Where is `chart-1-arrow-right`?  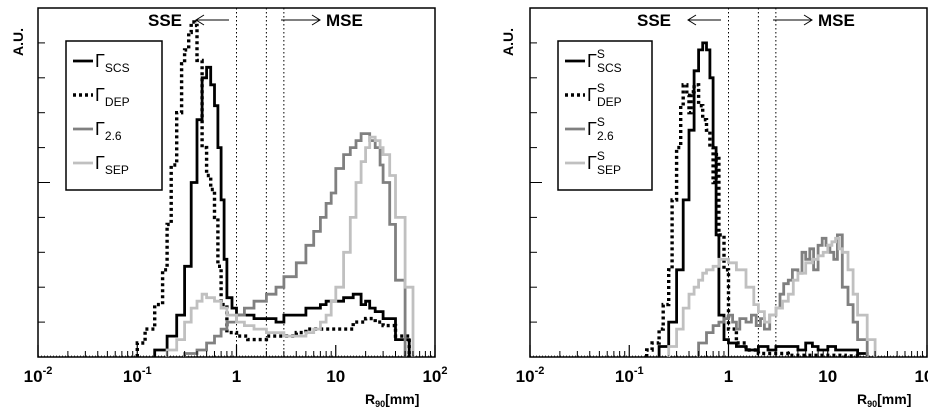 chart-1-arrow-right is located at coordinates (301, 20).